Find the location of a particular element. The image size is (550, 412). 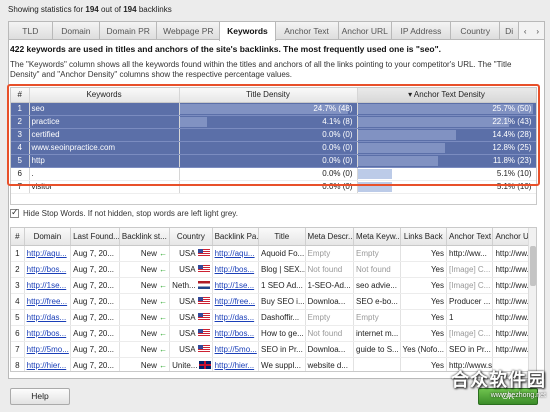

bl-meta-desc: Empty is located at coordinates (330, 253).